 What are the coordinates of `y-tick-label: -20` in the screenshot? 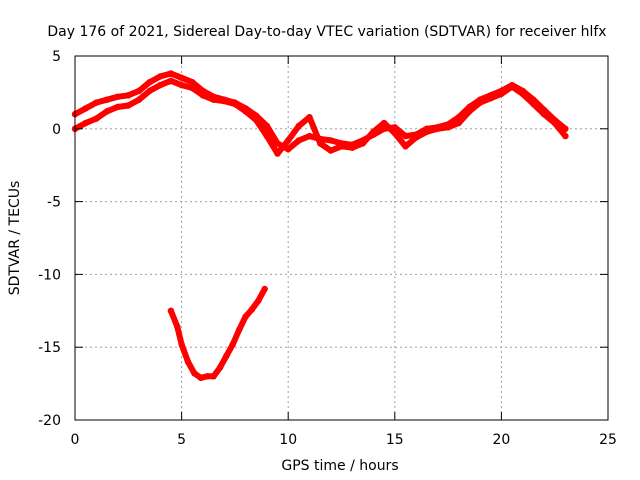 It's located at (49, 421).